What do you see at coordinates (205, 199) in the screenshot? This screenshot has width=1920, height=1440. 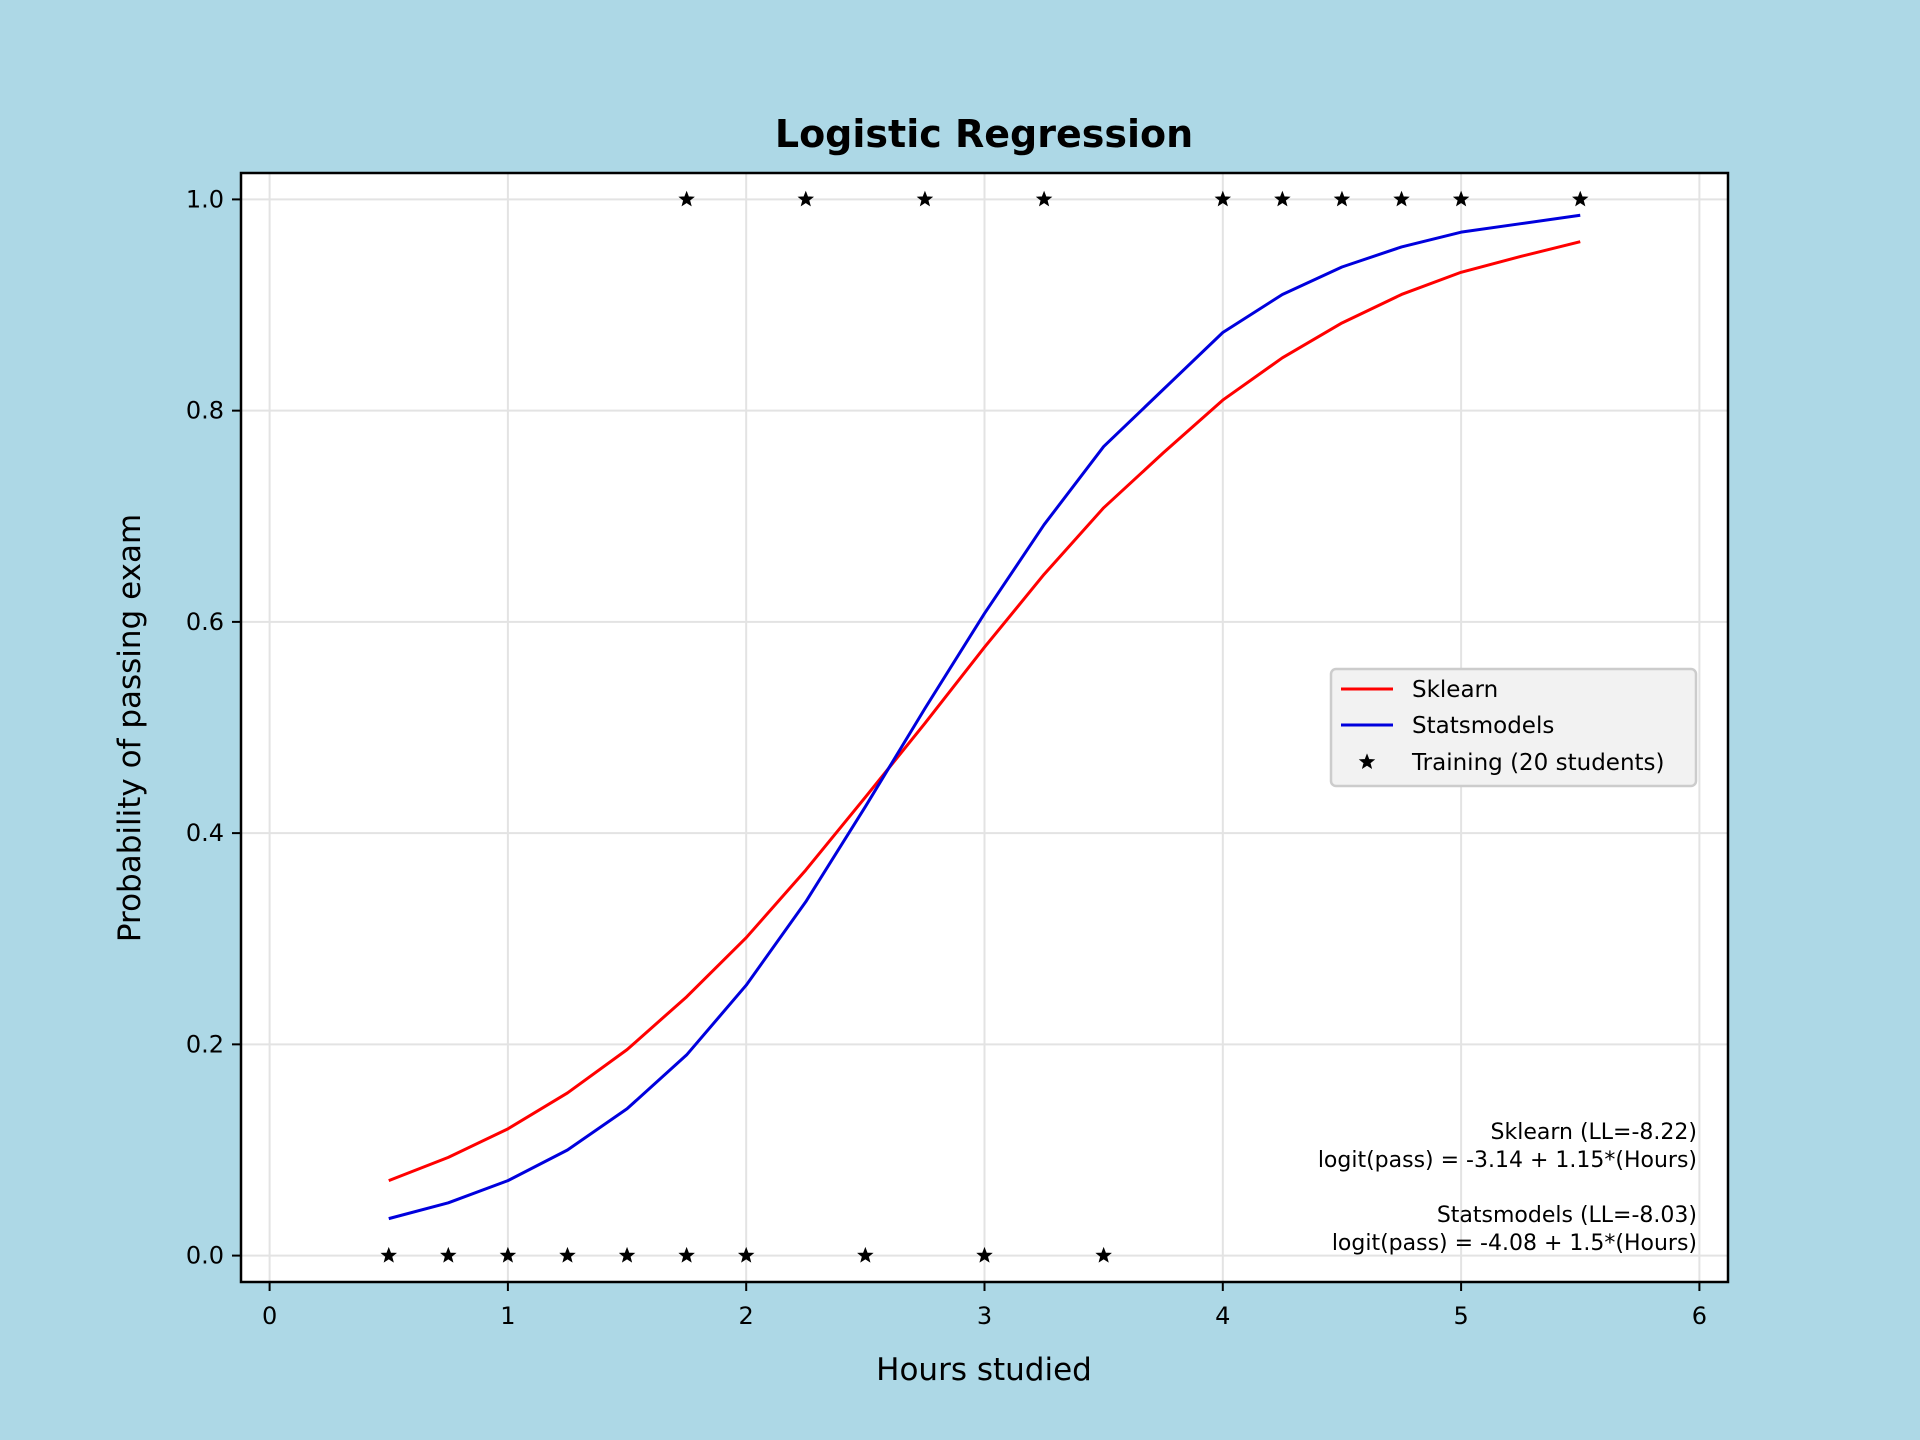 I see `y-tick-label: 1.0` at bounding box center [205, 199].